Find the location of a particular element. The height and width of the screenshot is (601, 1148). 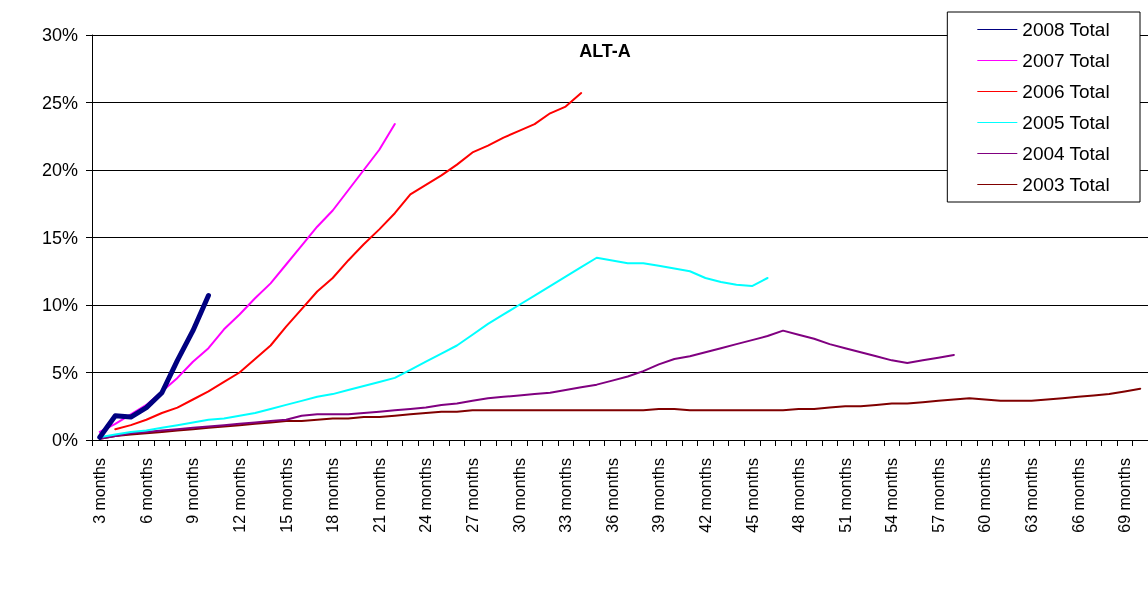

x-tick-label: 39 months is located at coordinates (659, 495).